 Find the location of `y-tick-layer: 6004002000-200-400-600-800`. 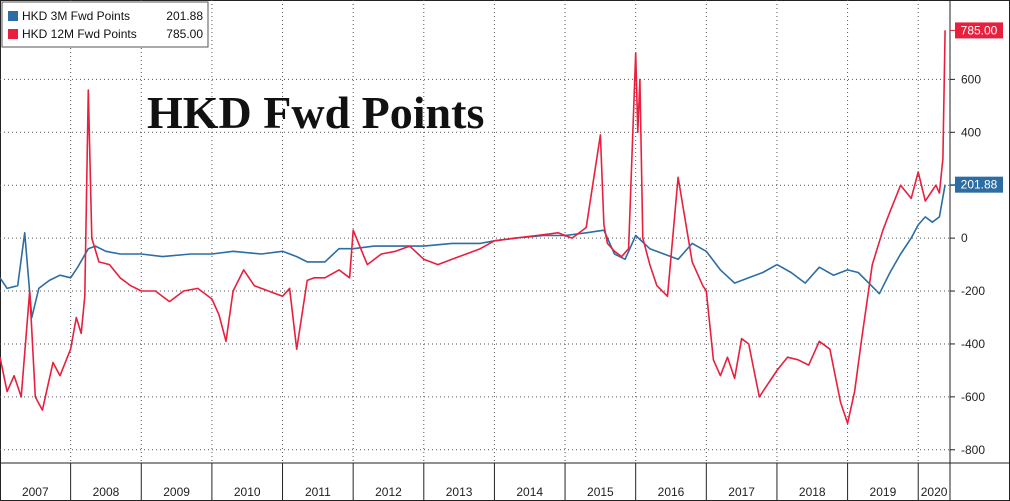

y-tick-layer: 6004002000-200-400-600-800 is located at coordinates (967, 250).